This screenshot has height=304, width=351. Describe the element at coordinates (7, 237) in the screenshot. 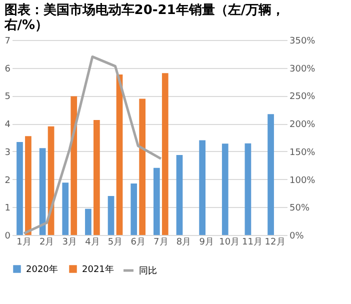

I see `y-tick-label: 0` at that location.